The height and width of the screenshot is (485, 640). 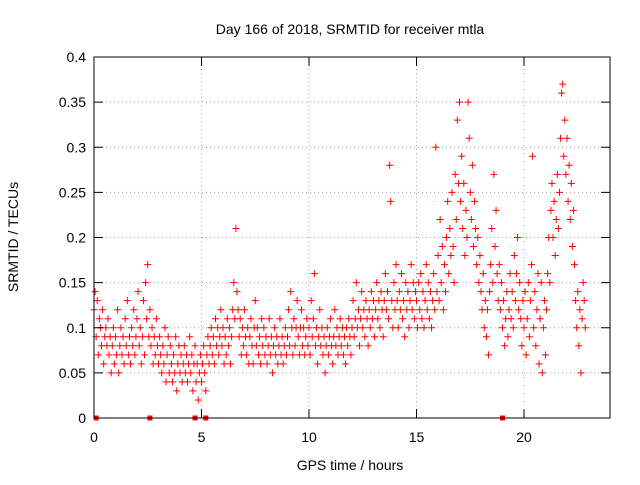 What do you see at coordinates (77, 238) in the screenshot?
I see `y-tick-label: 0.2` at bounding box center [77, 238].